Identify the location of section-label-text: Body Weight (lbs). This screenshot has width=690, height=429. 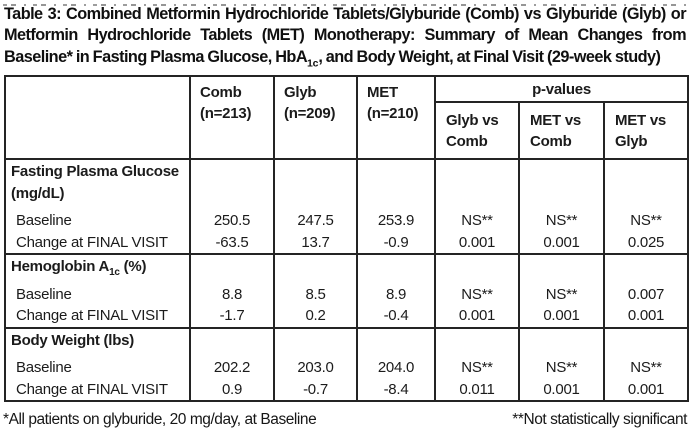
(72, 340).